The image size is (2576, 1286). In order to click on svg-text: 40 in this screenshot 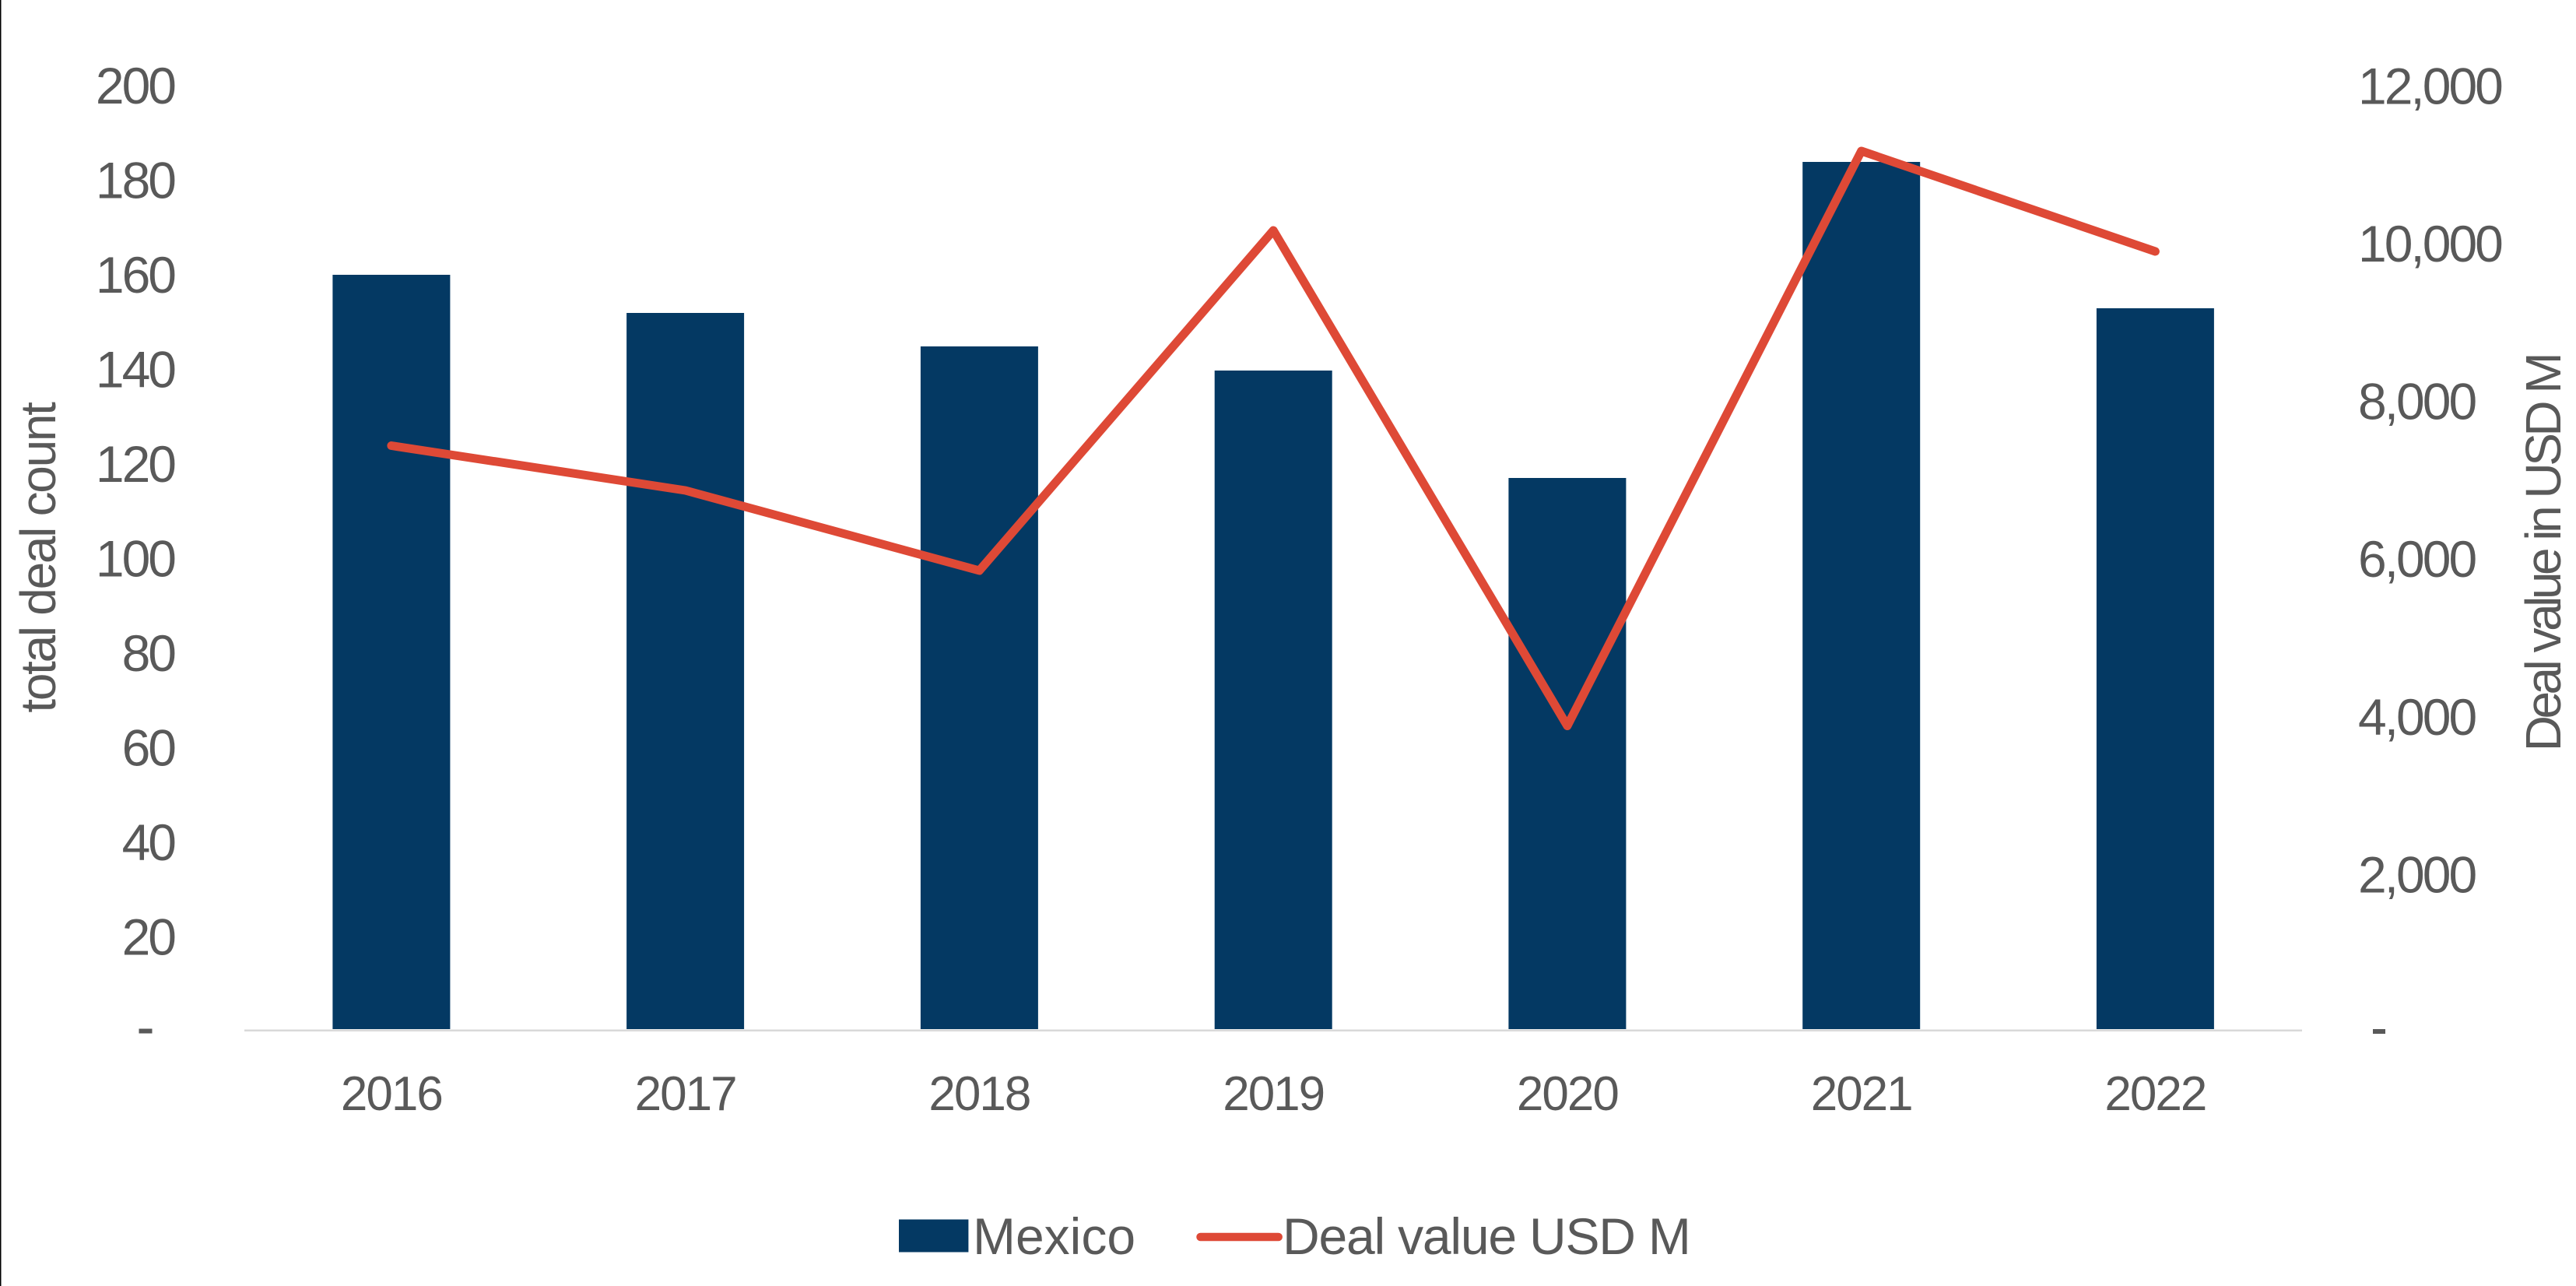, I will do `click(149, 842)`.